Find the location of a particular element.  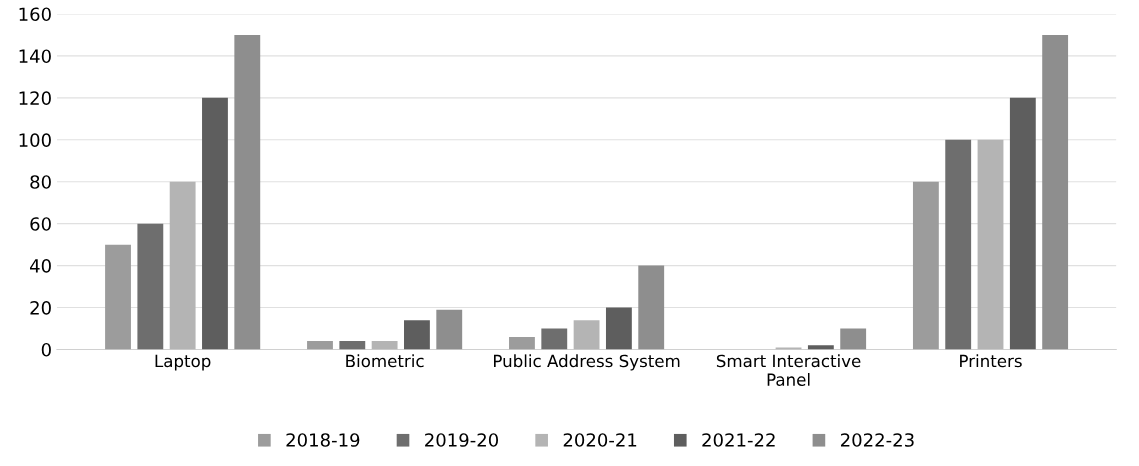

legend-label: 2018-19 is located at coordinates (323, 440).